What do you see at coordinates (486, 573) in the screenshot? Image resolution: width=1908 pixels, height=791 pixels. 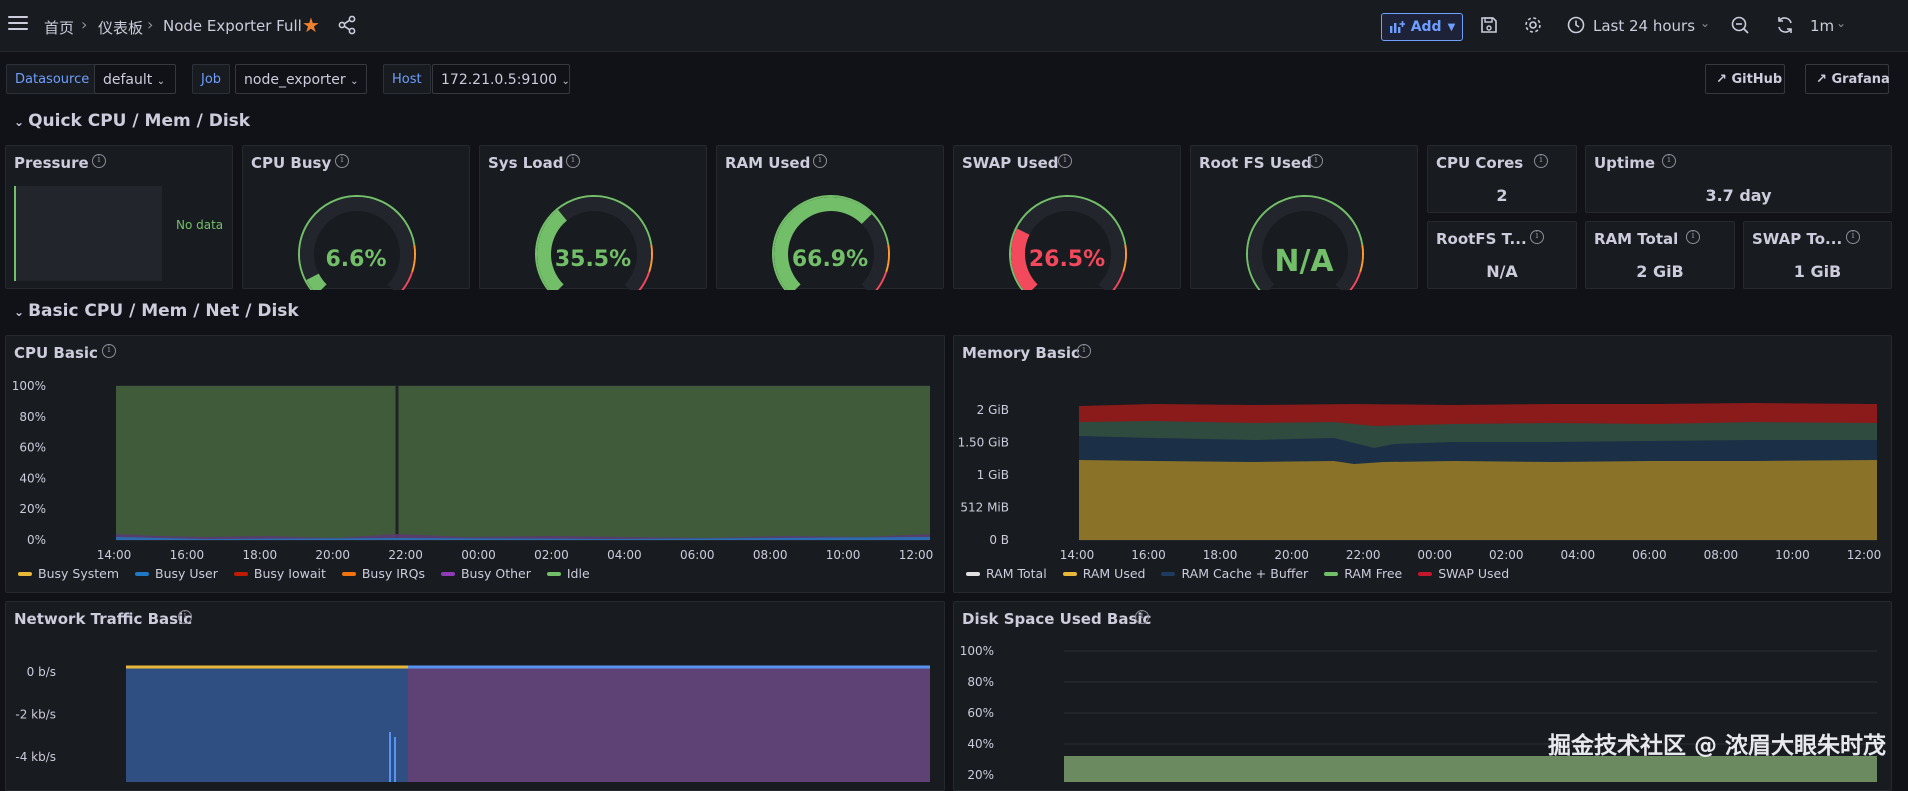 I see `legend-item: Busy Other` at bounding box center [486, 573].